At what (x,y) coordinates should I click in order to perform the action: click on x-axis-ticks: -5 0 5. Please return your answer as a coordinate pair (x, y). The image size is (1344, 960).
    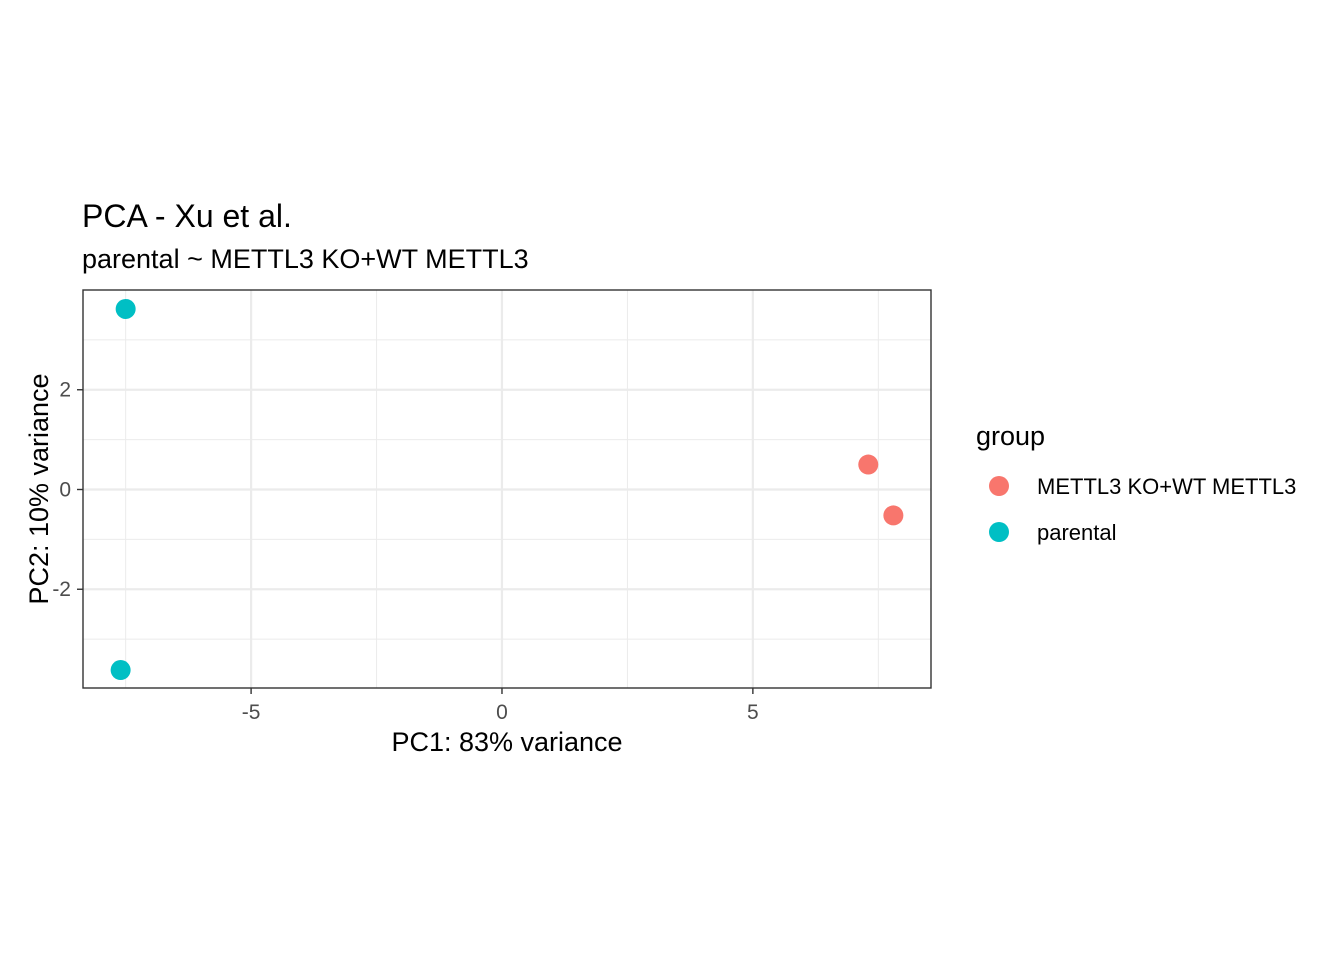
    Looking at the image, I should click on (500, 706).